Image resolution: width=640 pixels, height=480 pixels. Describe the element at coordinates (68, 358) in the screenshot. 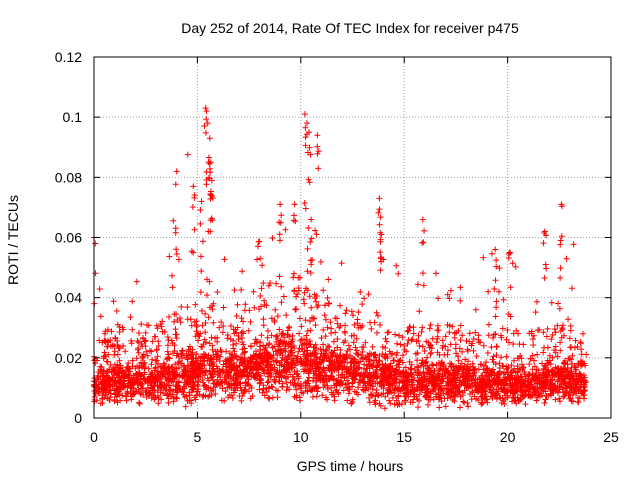

I see `y-tick-label: 0.02` at that location.